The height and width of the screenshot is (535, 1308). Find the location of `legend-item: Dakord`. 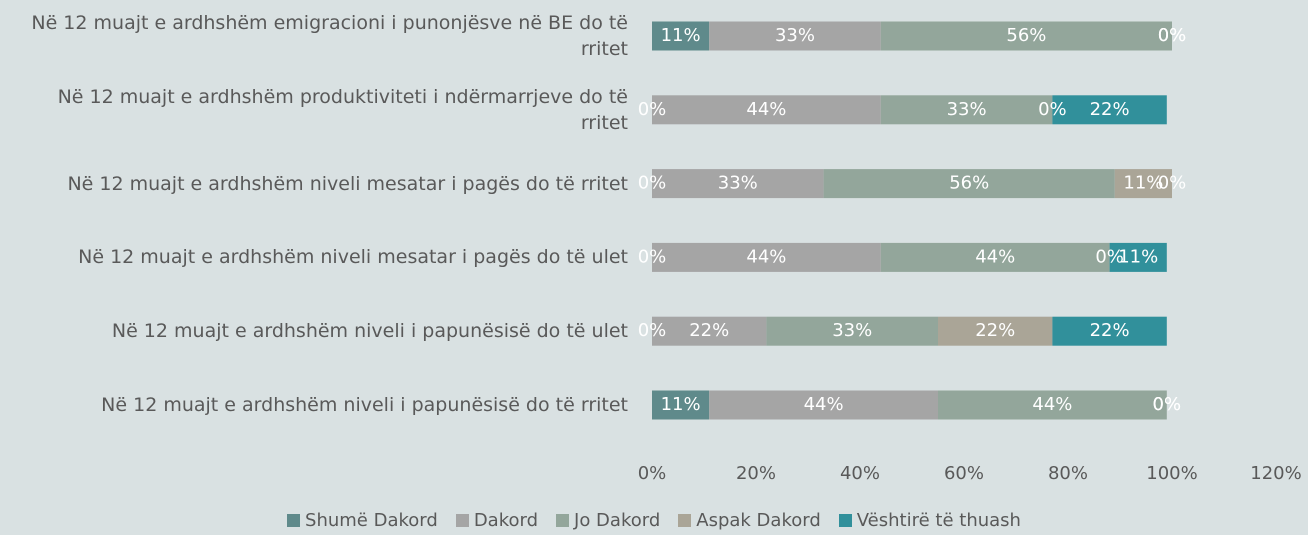

legend-item: Dakord is located at coordinates (497, 520).